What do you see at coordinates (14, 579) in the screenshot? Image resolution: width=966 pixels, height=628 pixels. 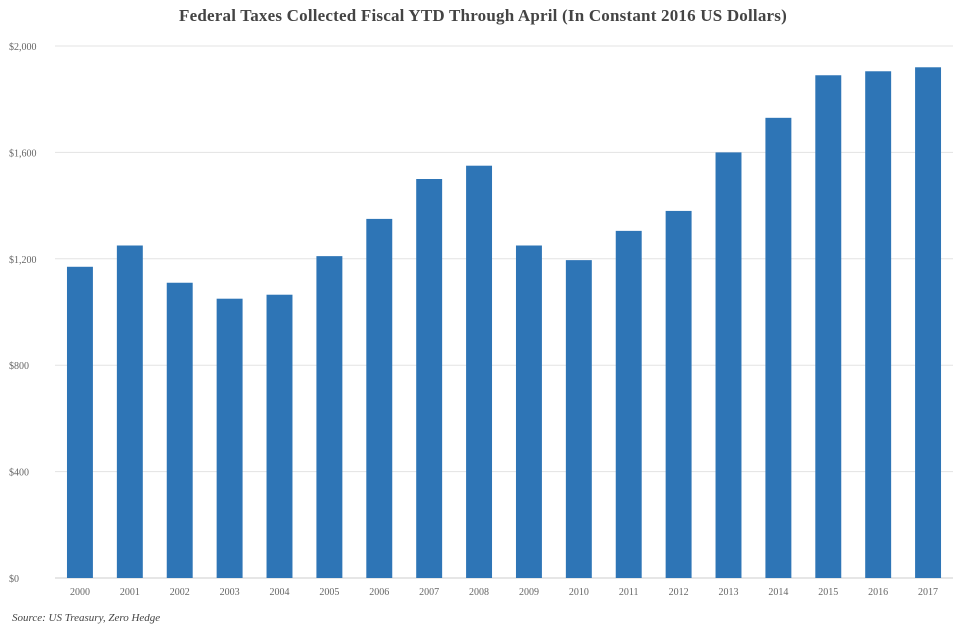 I see `y-tick-label: $0` at bounding box center [14, 579].